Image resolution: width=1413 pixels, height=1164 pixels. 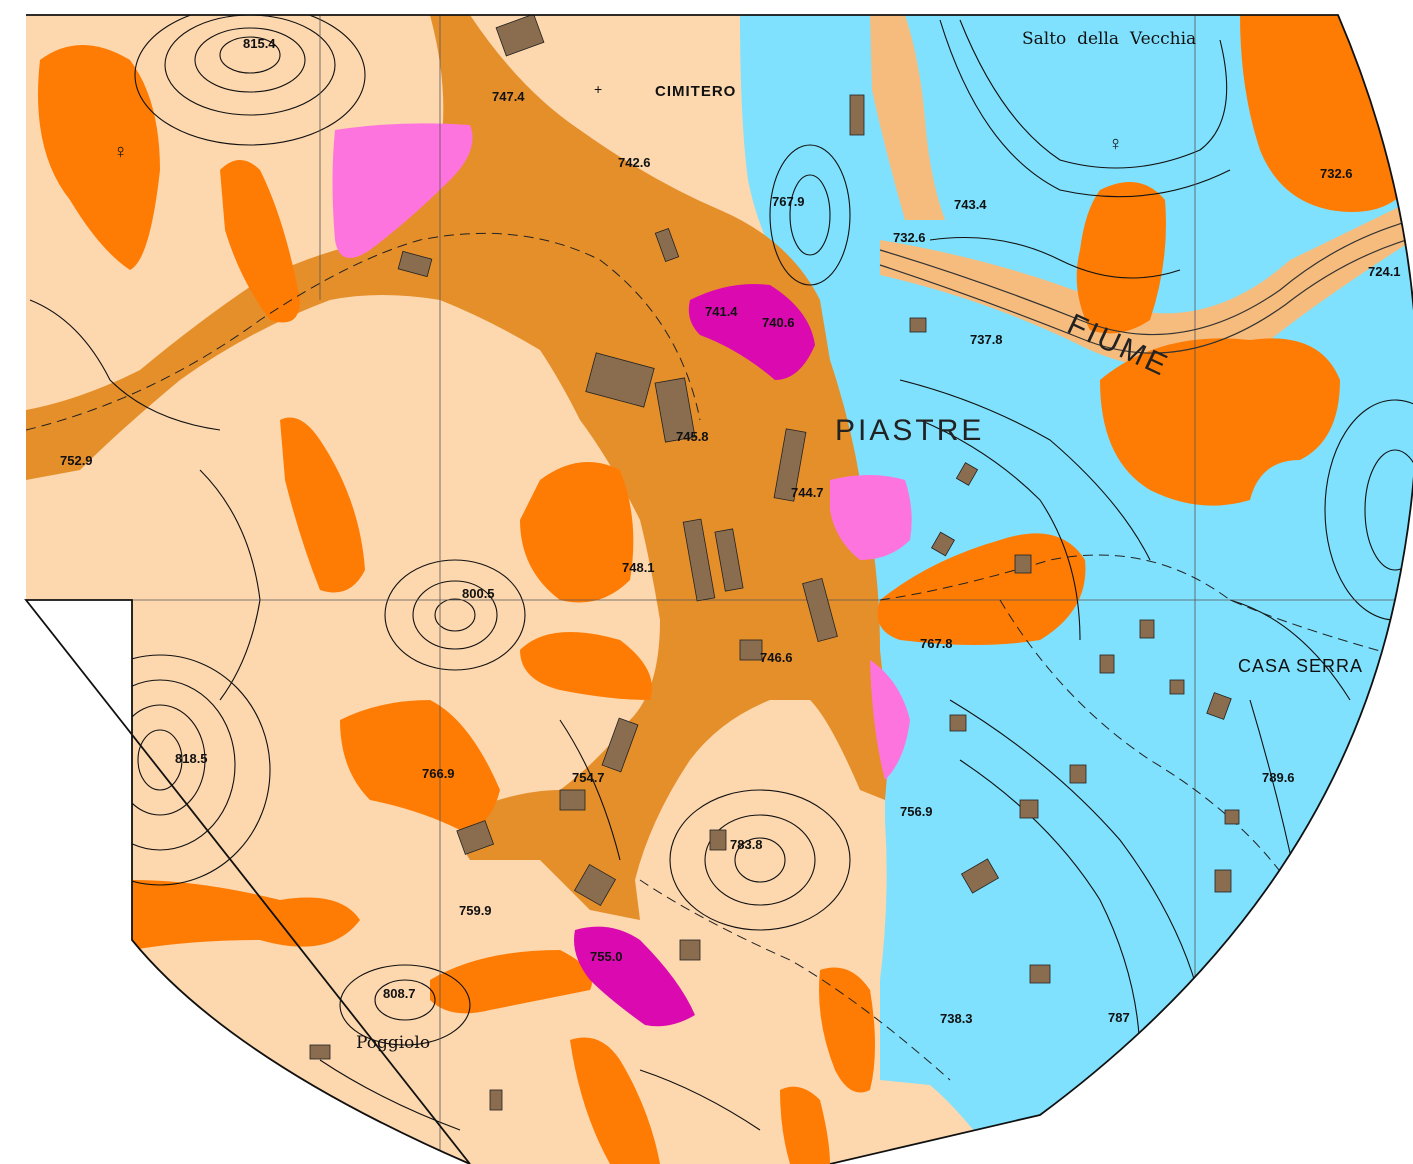 I want to click on spot-height: 818.5, so click(x=191, y=758).